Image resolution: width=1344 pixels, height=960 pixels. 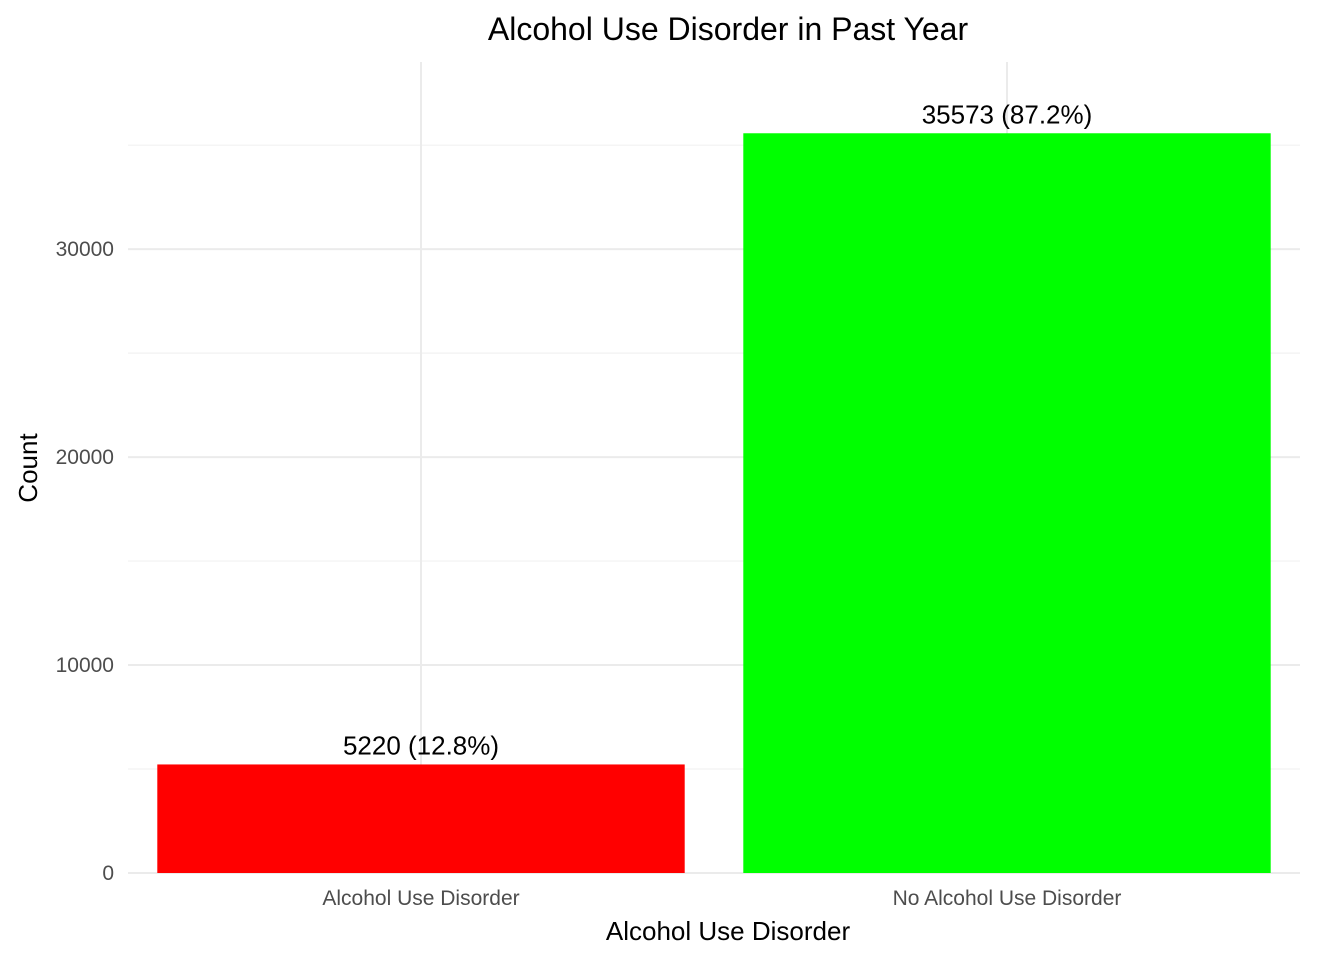 What do you see at coordinates (85, 665) in the screenshot?
I see `y-tick-label: 10000` at bounding box center [85, 665].